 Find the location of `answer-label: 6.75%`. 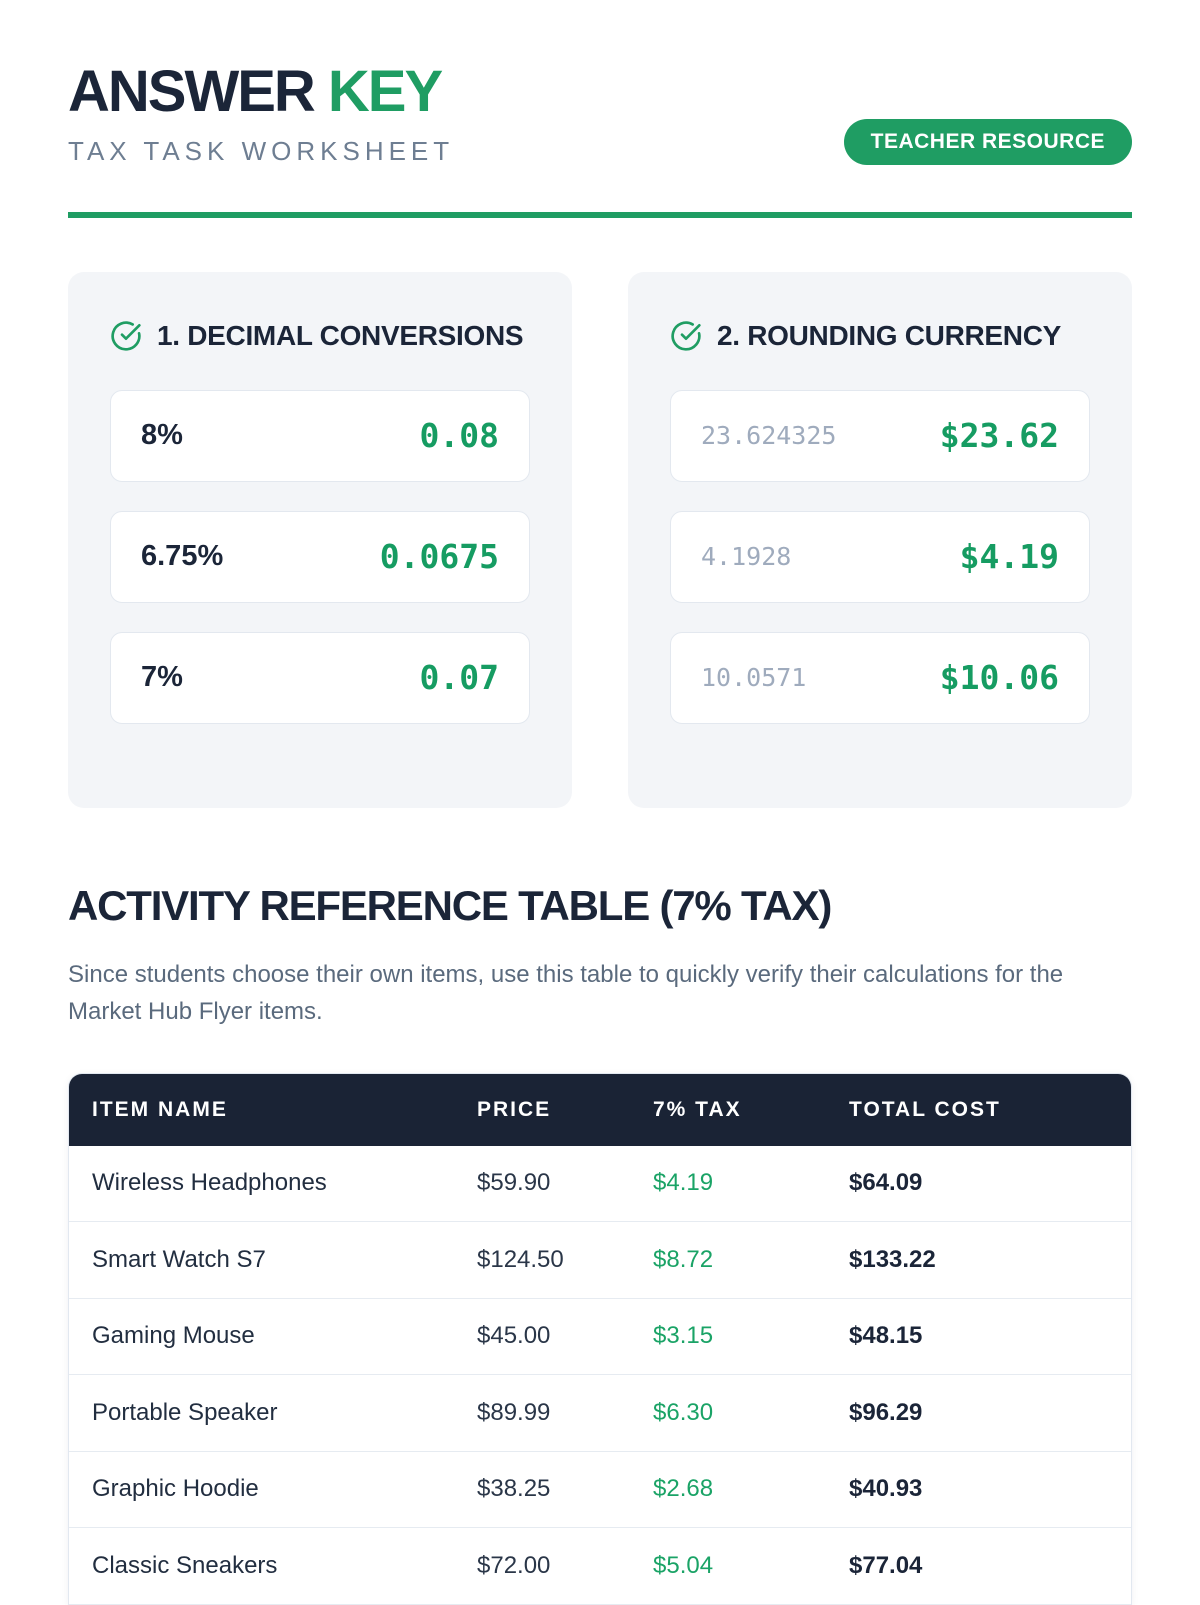

answer-label: 6.75% is located at coordinates (182, 556).